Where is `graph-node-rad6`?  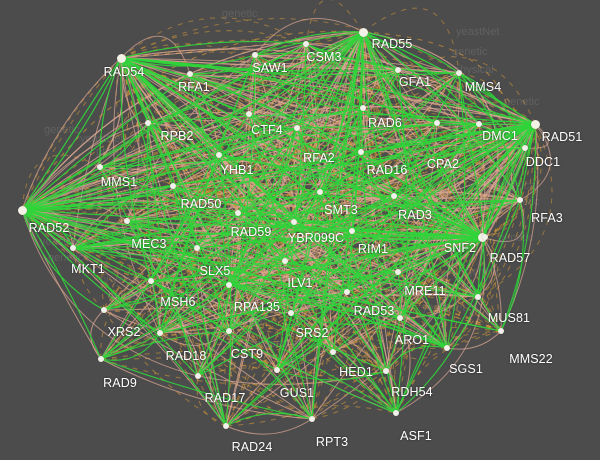
graph-node-rad6 is located at coordinates (363, 108).